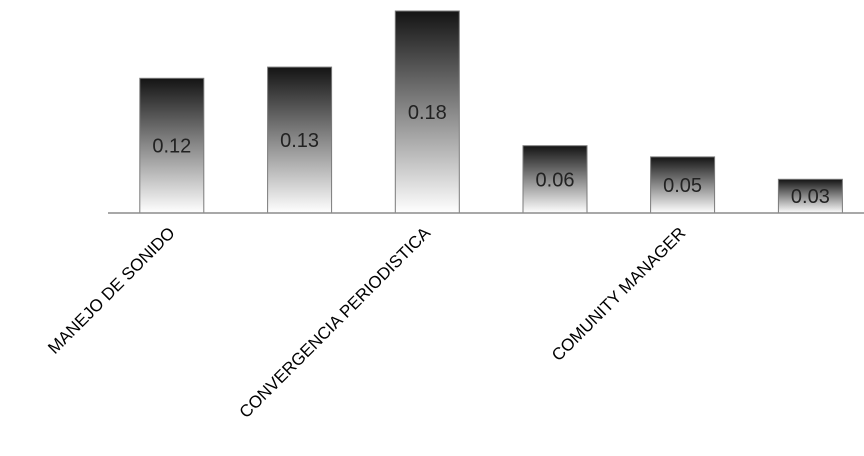 This screenshot has height=456, width=864. I want to click on data-label-2: 0.13, so click(299, 141).